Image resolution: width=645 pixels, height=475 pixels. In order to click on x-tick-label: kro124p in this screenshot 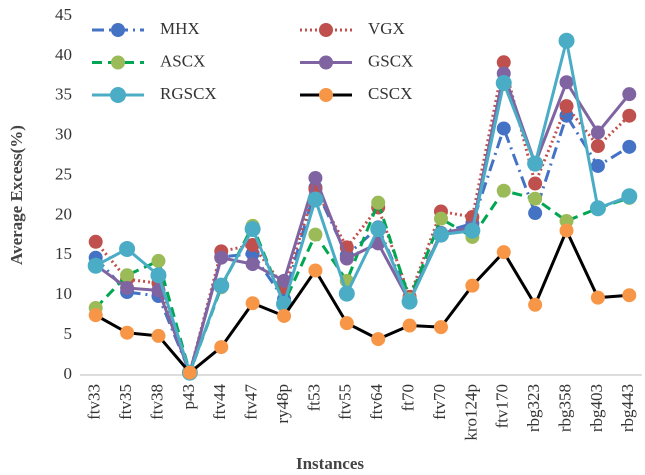, I will do `click(470, 412)`.